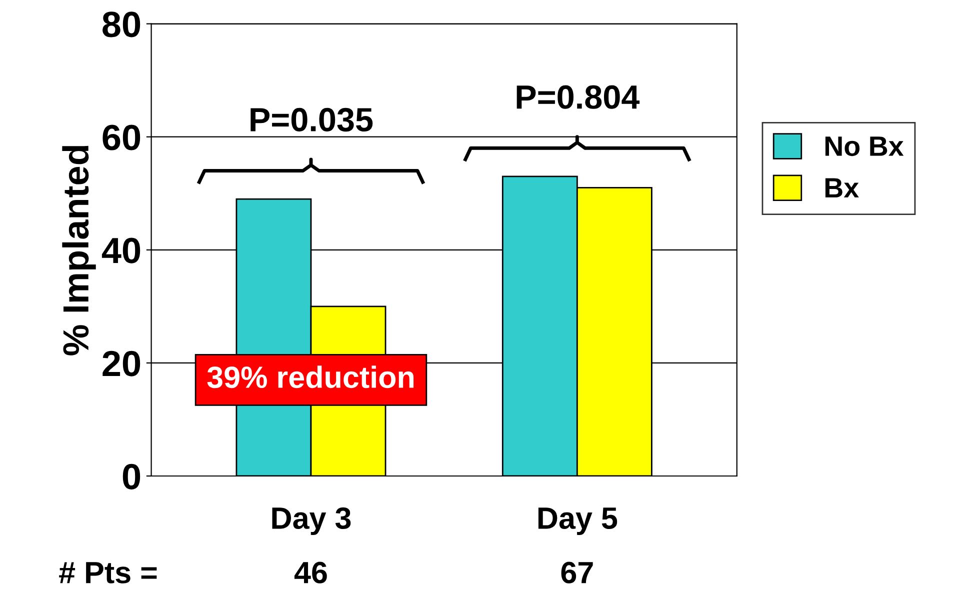  What do you see at coordinates (310, 573) in the screenshot?
I see `text: 46` at bounding box center [310, 573].